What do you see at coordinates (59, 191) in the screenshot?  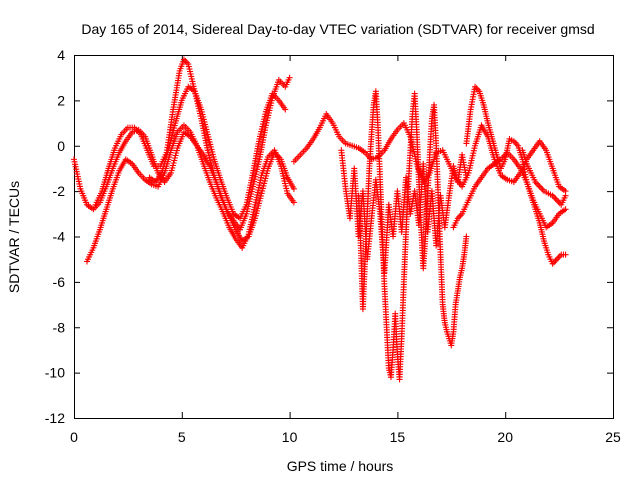 I see `y-tick-label: -2` at bounding box center [59, 191].